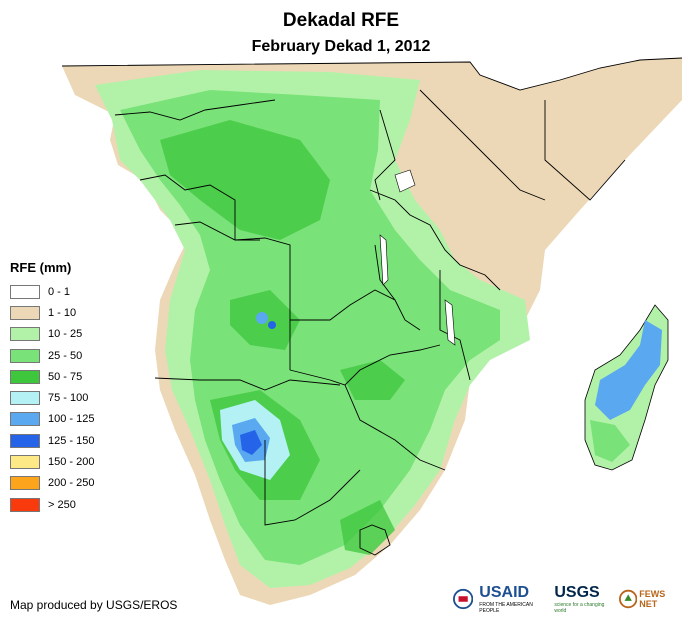 Image resolution: width=682 pixels, height=624 pixels. I want to click on usgs-tagline: science for a changing world, so click(579, 608).